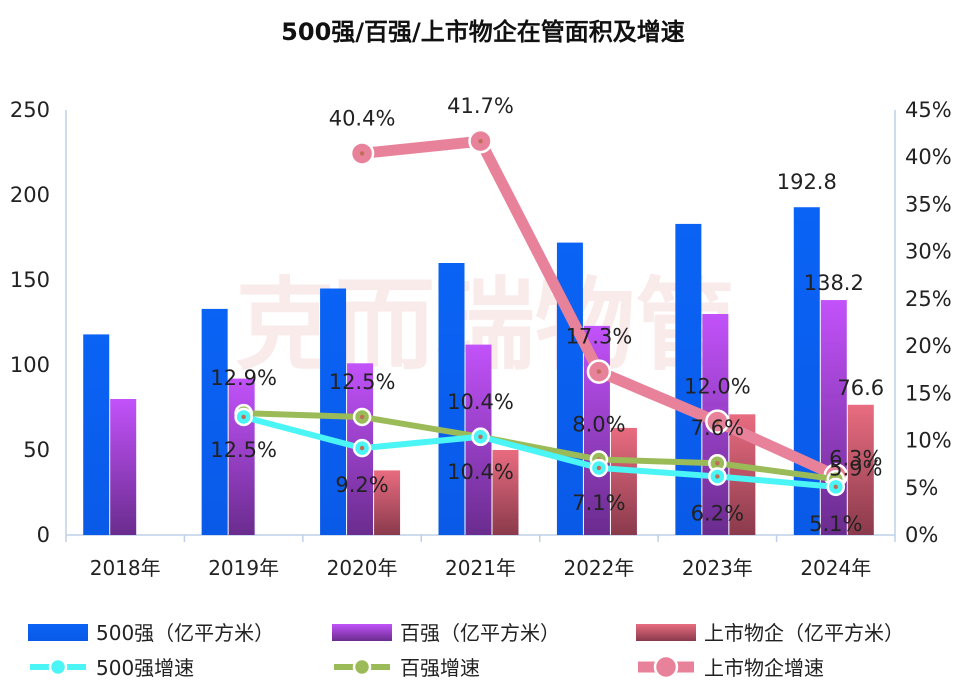  Describe the element at coordinates (598, 424) in the screenshot. I see `line-value-label: 8.0%` at that location.